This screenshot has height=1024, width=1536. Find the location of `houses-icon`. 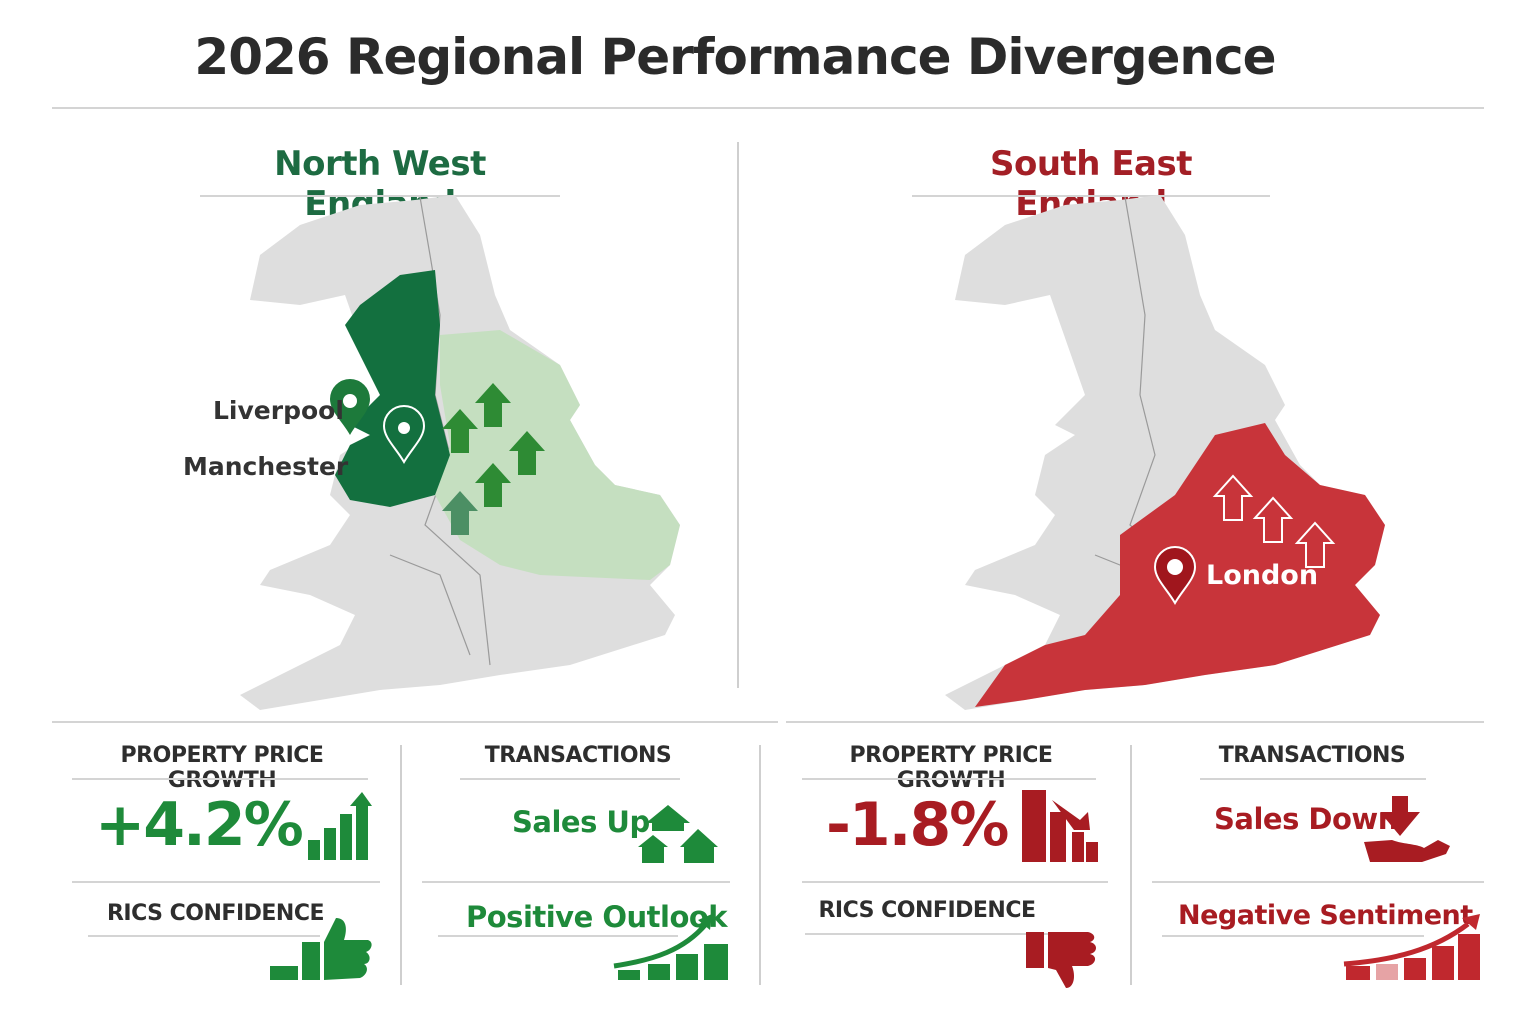

houses-icon is located at coordinates (678, 834).